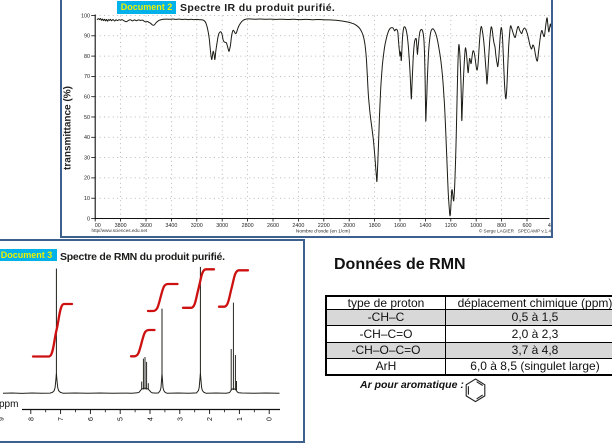 Image resolution: width=612 pixels, height=443 pixels. Describe the element at coordinates (87, 199) in the screenshot. I see `svg-text: 10` at that location.